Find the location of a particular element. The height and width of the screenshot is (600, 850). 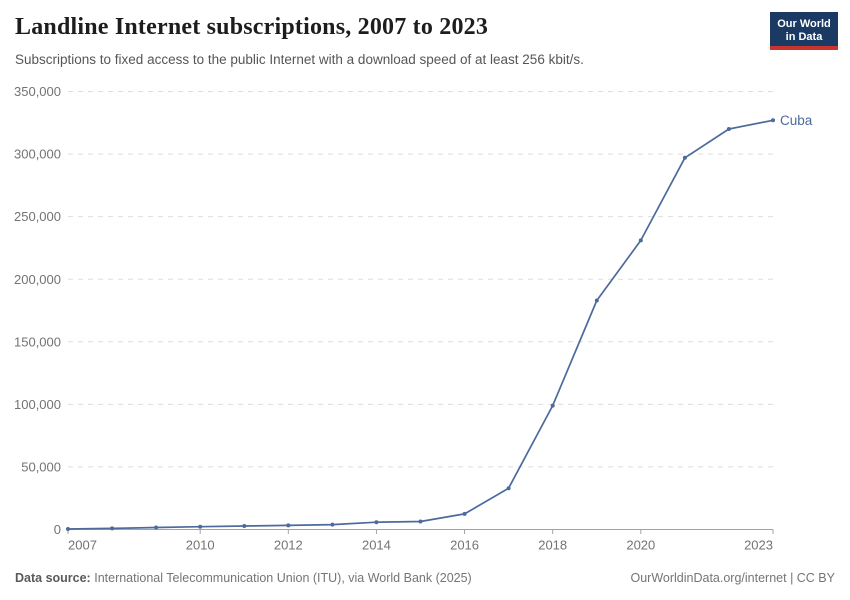

owid-logo-line2: in Data is located at coordinates (804, 37).